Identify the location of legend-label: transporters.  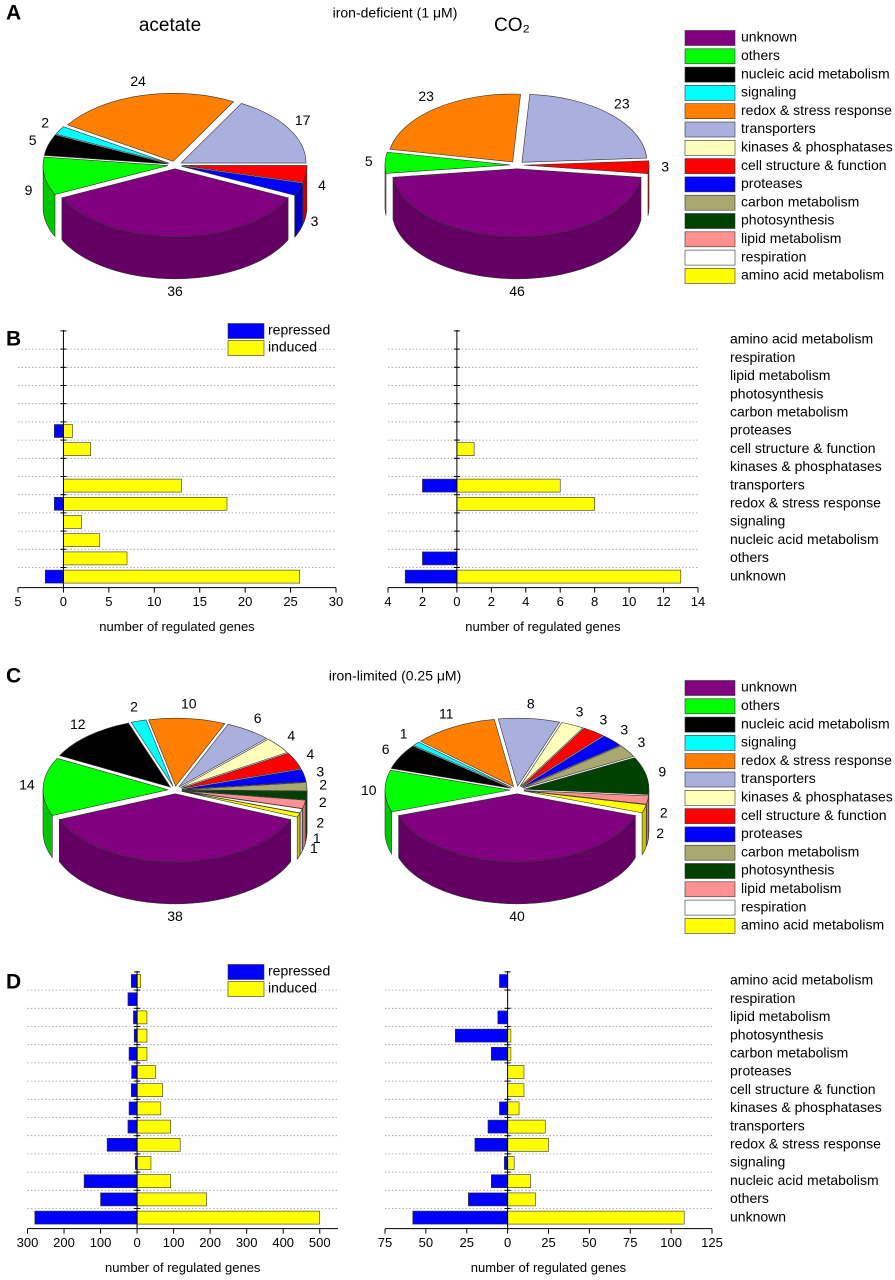
(778, 778).